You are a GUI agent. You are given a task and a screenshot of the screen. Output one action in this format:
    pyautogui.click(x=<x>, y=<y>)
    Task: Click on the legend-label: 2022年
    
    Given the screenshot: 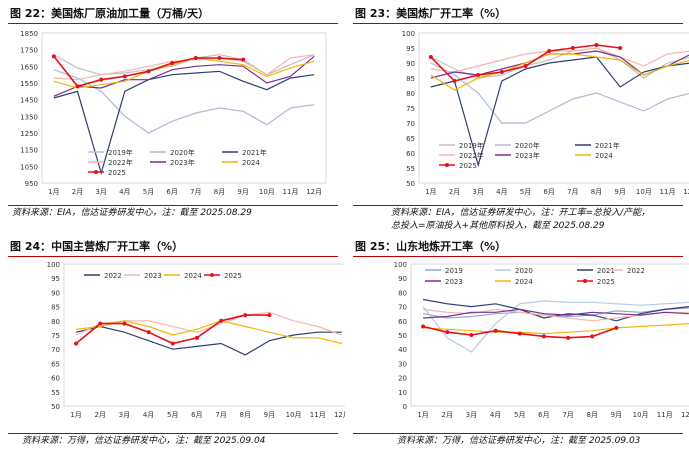 What is the action you would take?
    pyautogui.click(x=120, y=162)
    